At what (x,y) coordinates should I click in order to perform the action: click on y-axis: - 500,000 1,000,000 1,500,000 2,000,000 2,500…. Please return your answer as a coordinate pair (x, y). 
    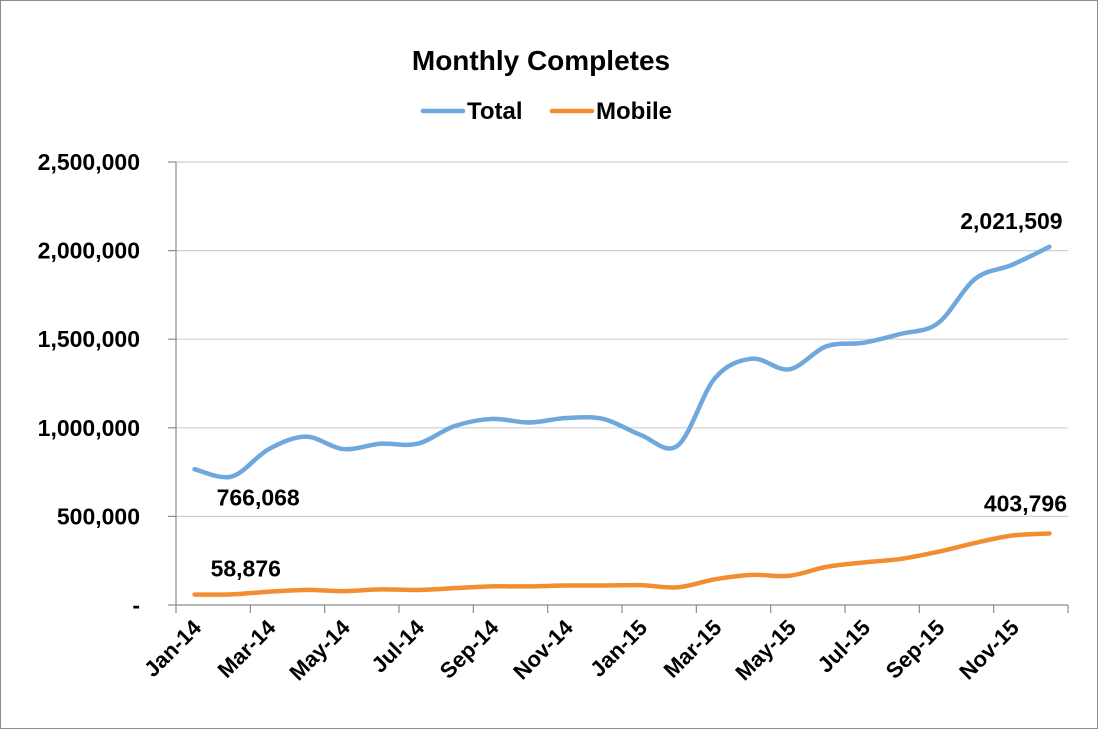
    Looking at the image, I should click on (107, 383).